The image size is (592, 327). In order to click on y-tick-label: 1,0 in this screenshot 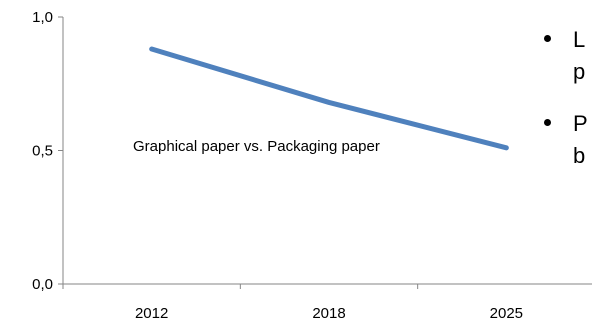, I will do `click(42, 17)`.